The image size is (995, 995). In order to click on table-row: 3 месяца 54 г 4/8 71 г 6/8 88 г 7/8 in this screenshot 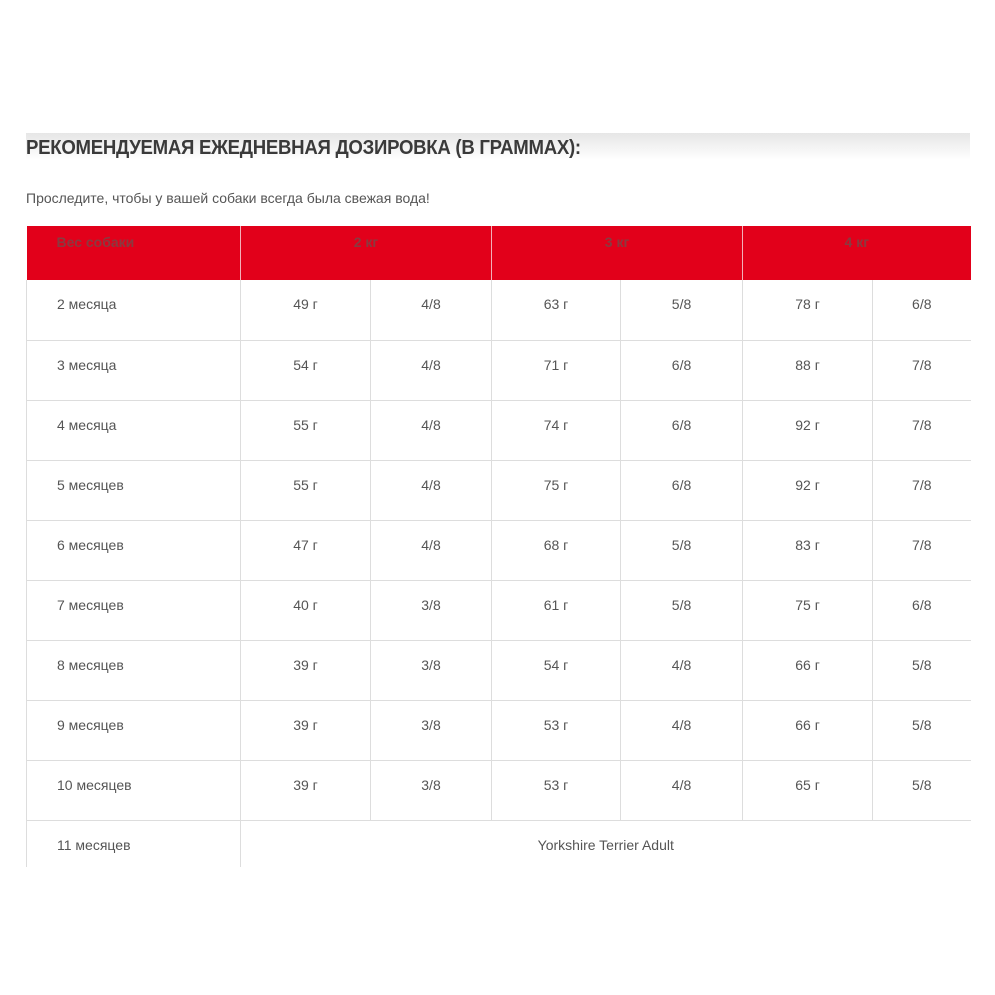, I will do `click(498, 370)`.